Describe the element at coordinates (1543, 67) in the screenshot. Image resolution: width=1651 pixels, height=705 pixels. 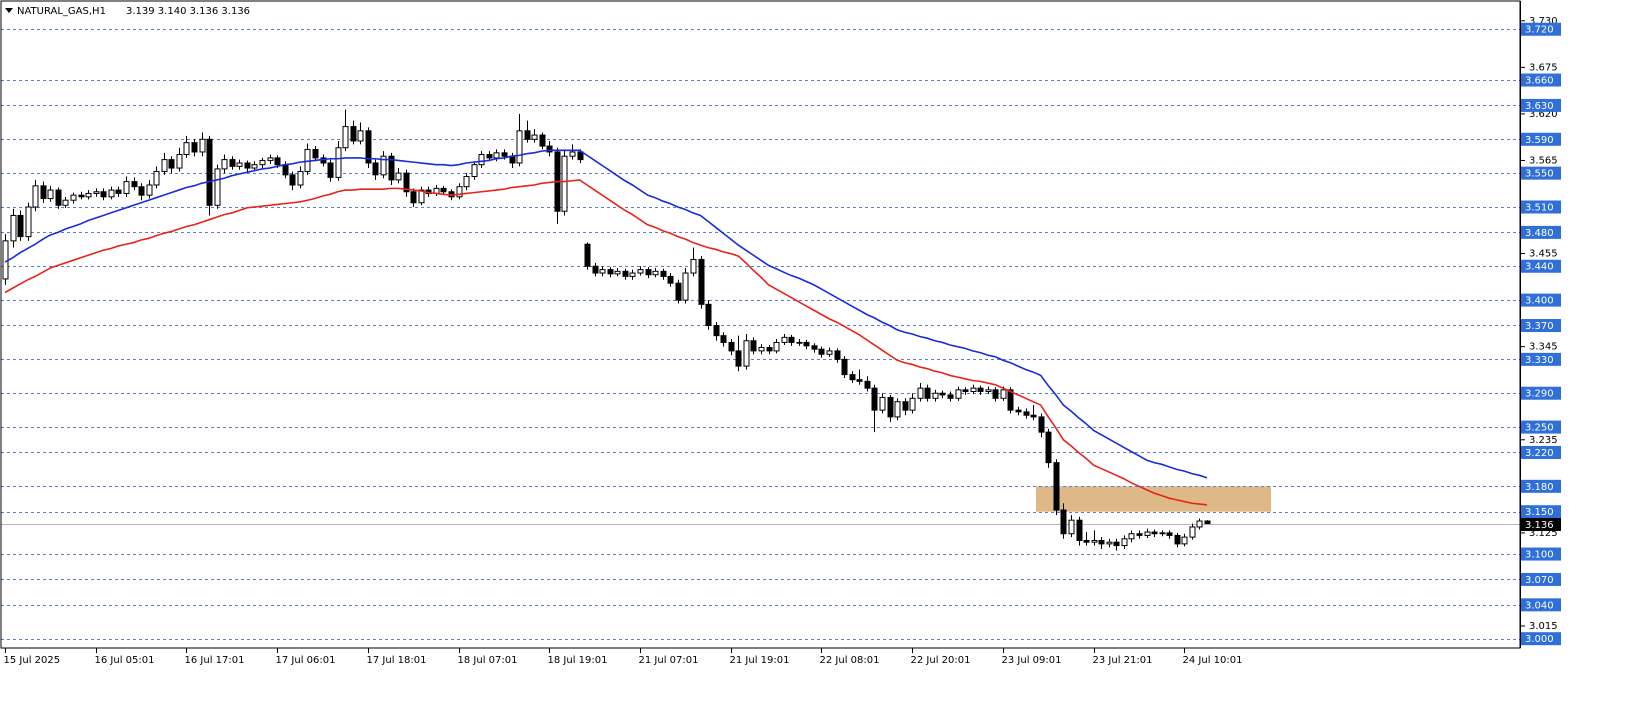
I see `y-tick-label: 3.675` at that location.